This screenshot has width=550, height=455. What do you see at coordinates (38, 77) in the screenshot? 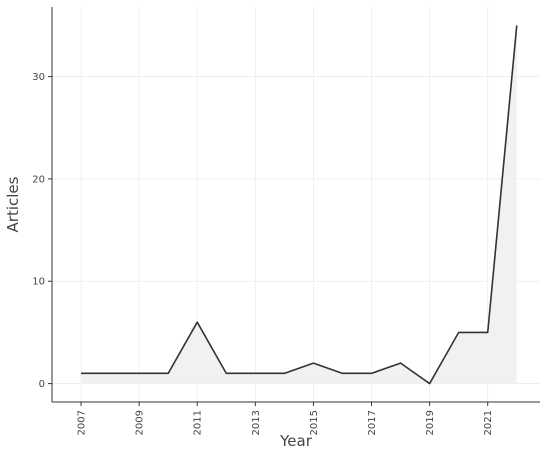
I see `y-tick-label-30: 30` at bounding box center [38, 77].